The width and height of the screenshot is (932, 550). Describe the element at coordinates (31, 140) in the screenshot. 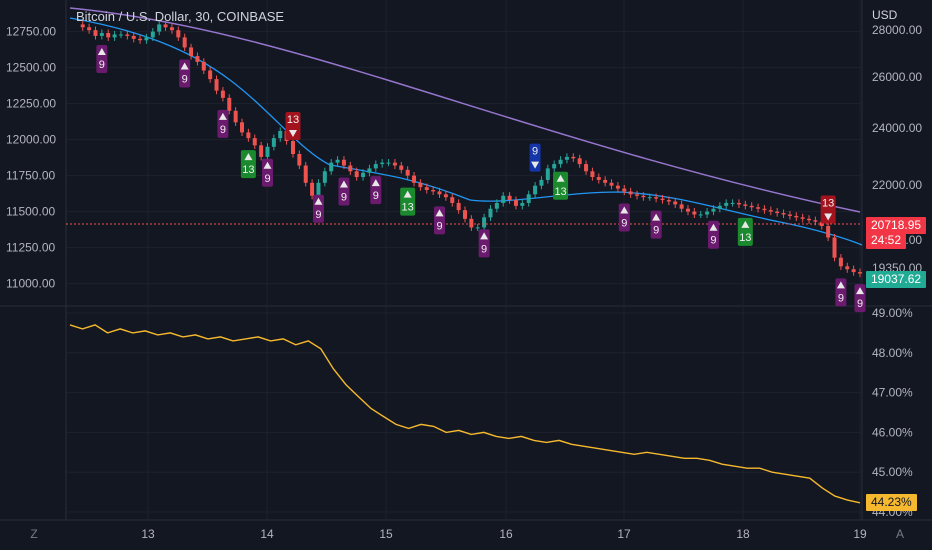

I see `left-axis-tick-label: 12000.00` at that location.